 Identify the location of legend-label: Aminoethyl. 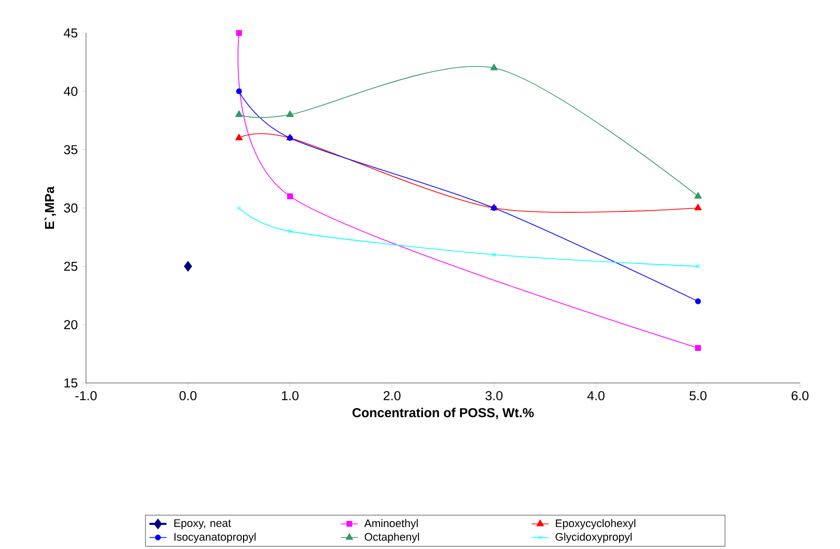
(391, 524).